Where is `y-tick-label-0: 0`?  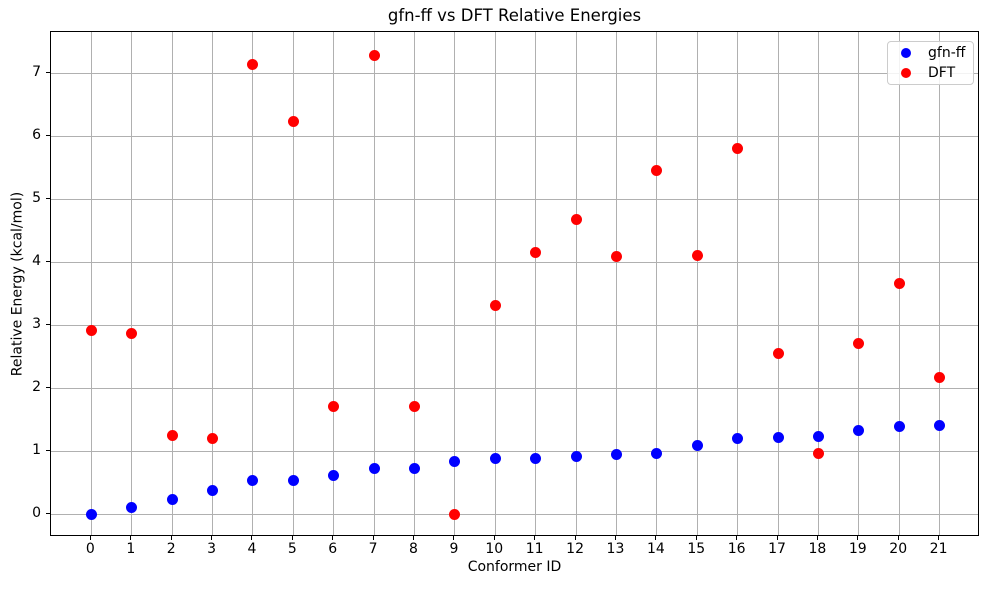
y-tick-label-0: 0 is located at coordinates (36, 513).